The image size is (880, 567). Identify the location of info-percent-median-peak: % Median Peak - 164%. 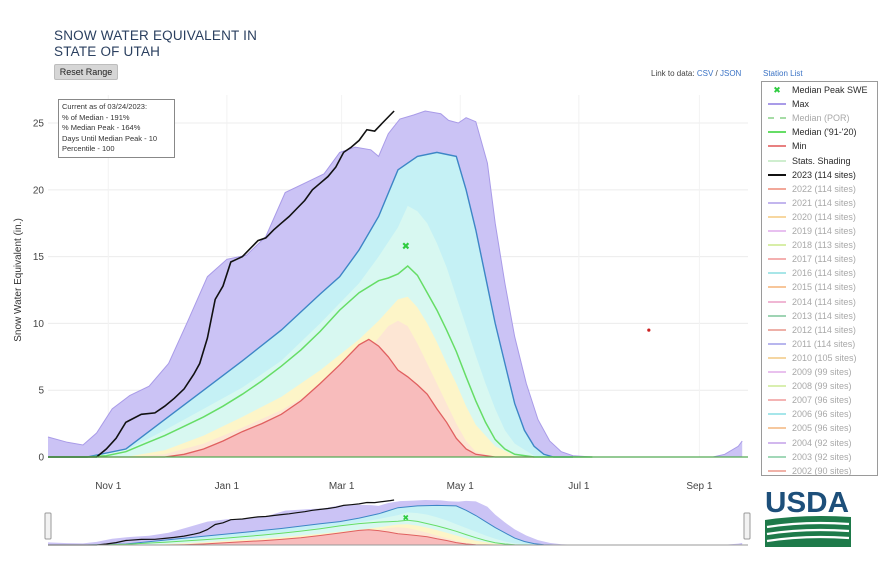
(101, 127).